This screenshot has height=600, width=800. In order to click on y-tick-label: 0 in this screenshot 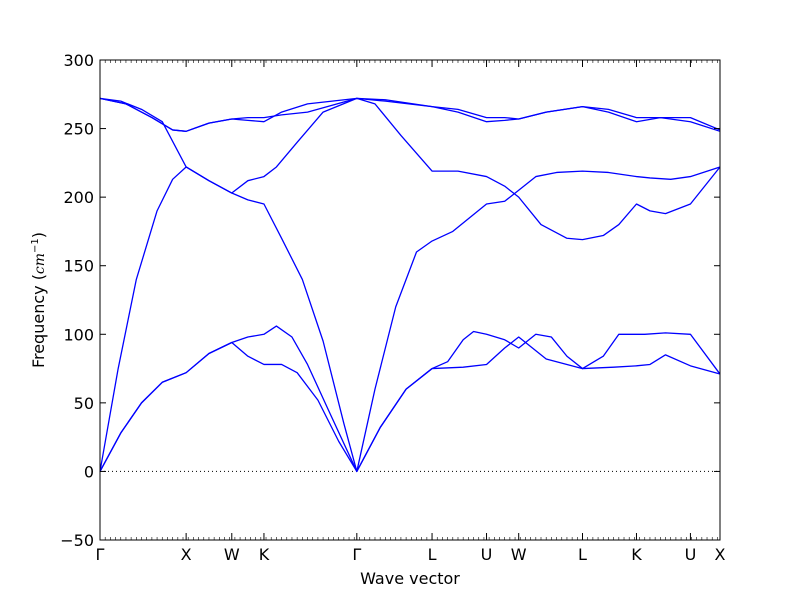, I will do `click(89, 471)`.